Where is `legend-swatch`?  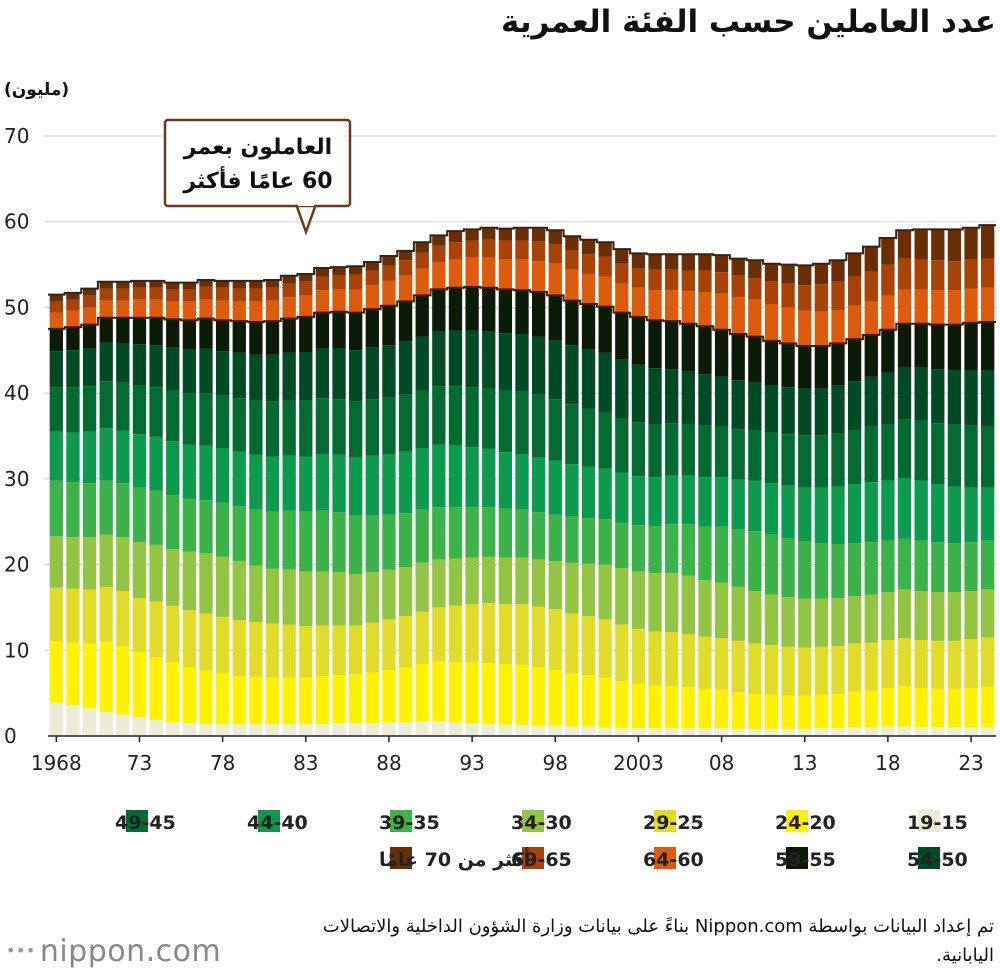
legend-swatch is located at coordinates (665, 821).